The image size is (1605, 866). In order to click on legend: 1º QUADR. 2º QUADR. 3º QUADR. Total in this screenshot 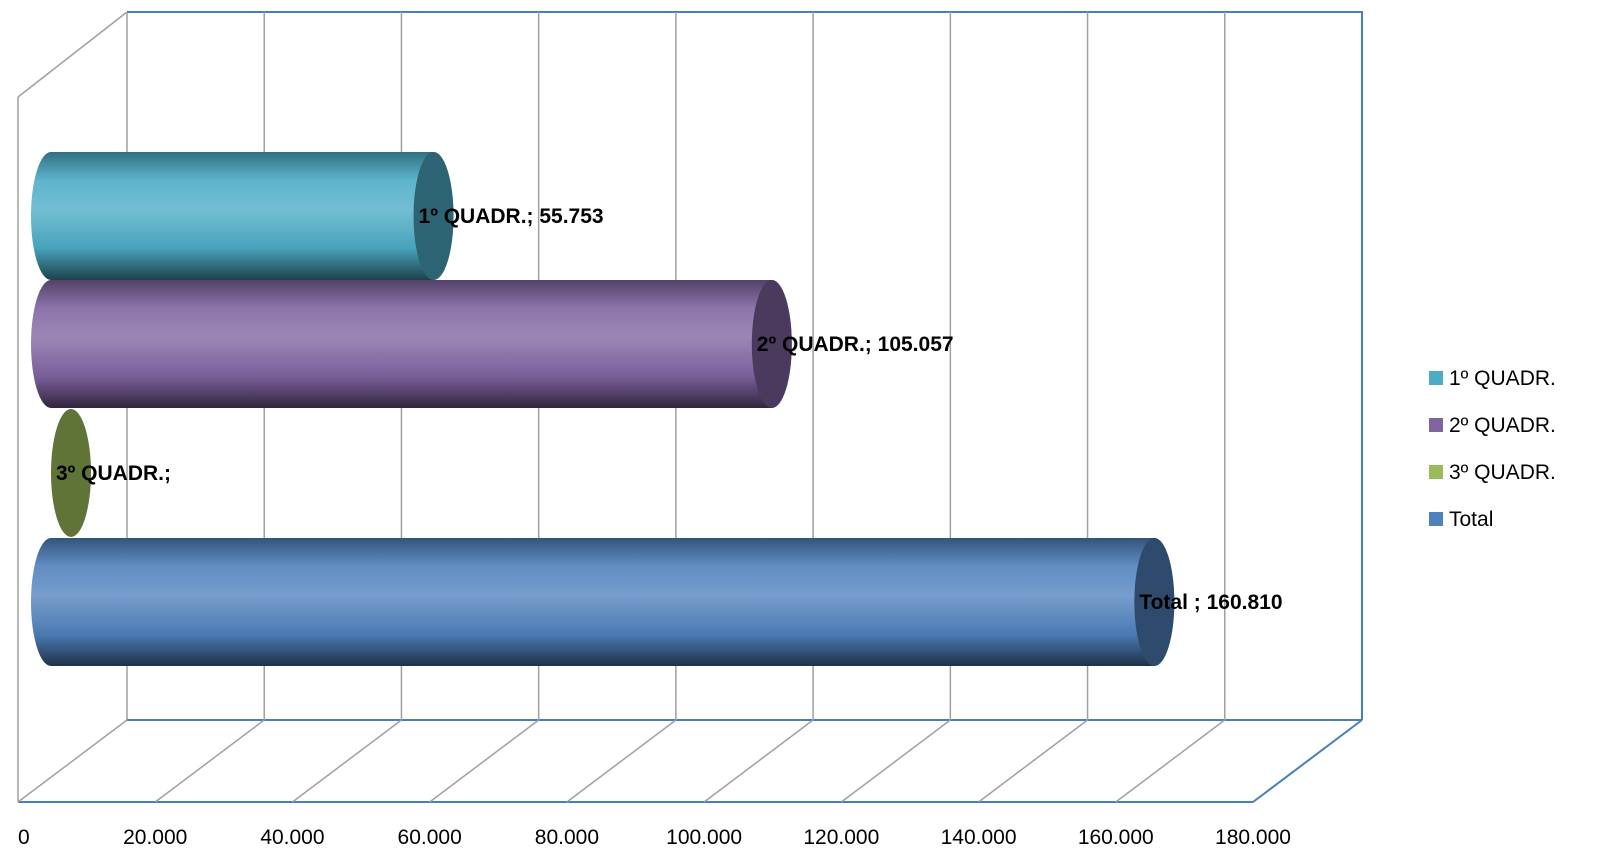, I will do `click(1492, 449)`.